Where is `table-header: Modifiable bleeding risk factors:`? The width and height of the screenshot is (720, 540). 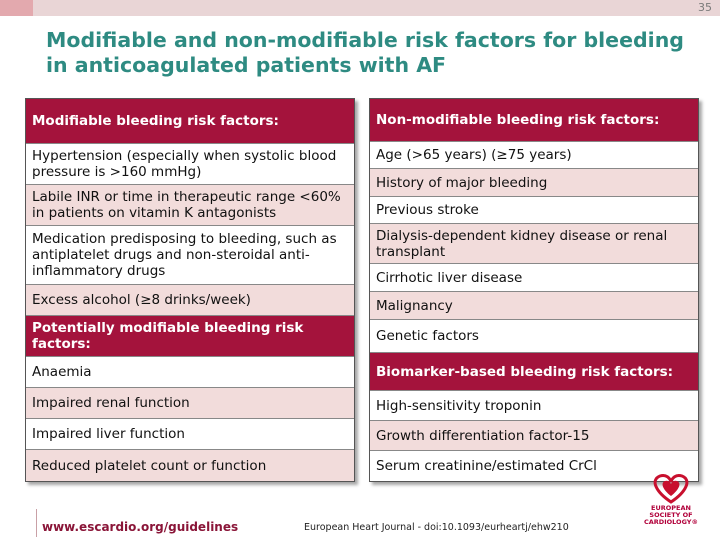 table-header: Modifiable bleeding risk factors: is located at coordinates (190, 121).